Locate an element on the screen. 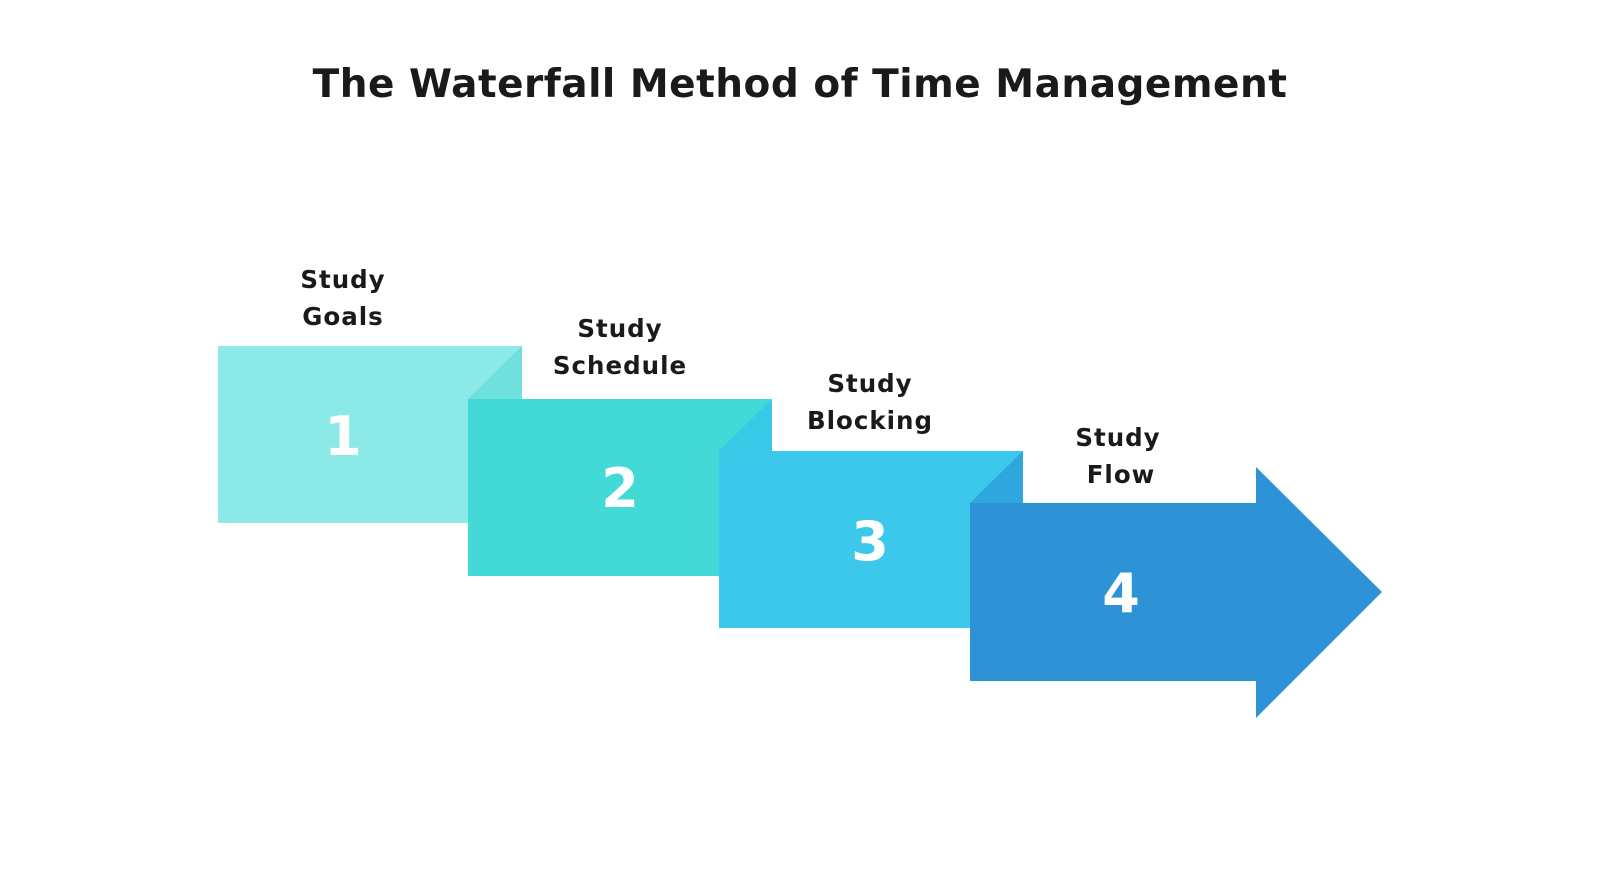  step-3-label-line2: Blocking is located at coordinates (870, 420).